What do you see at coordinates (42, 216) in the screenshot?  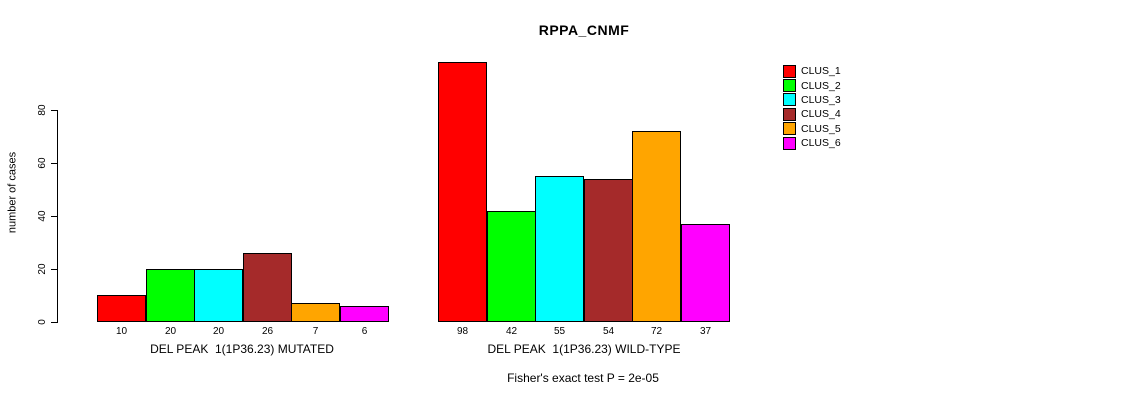 I see `y-tick-label: 40` at bounding box center [42, 216].